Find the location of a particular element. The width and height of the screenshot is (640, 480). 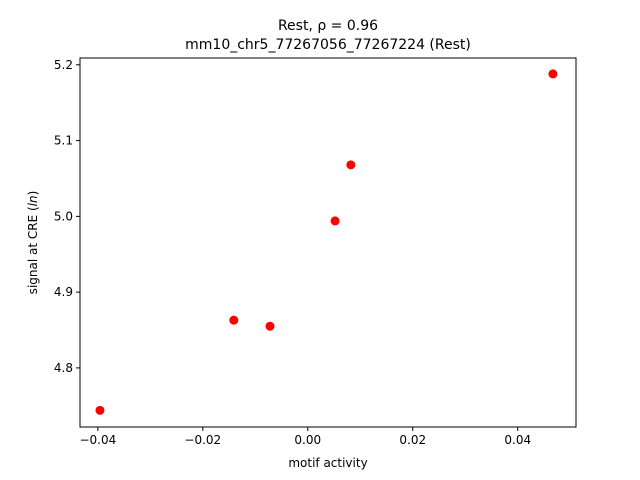

chart-subtitle: mm10_chr5_77267056_77267224 (Rest) is located at coordinates (328, 45).